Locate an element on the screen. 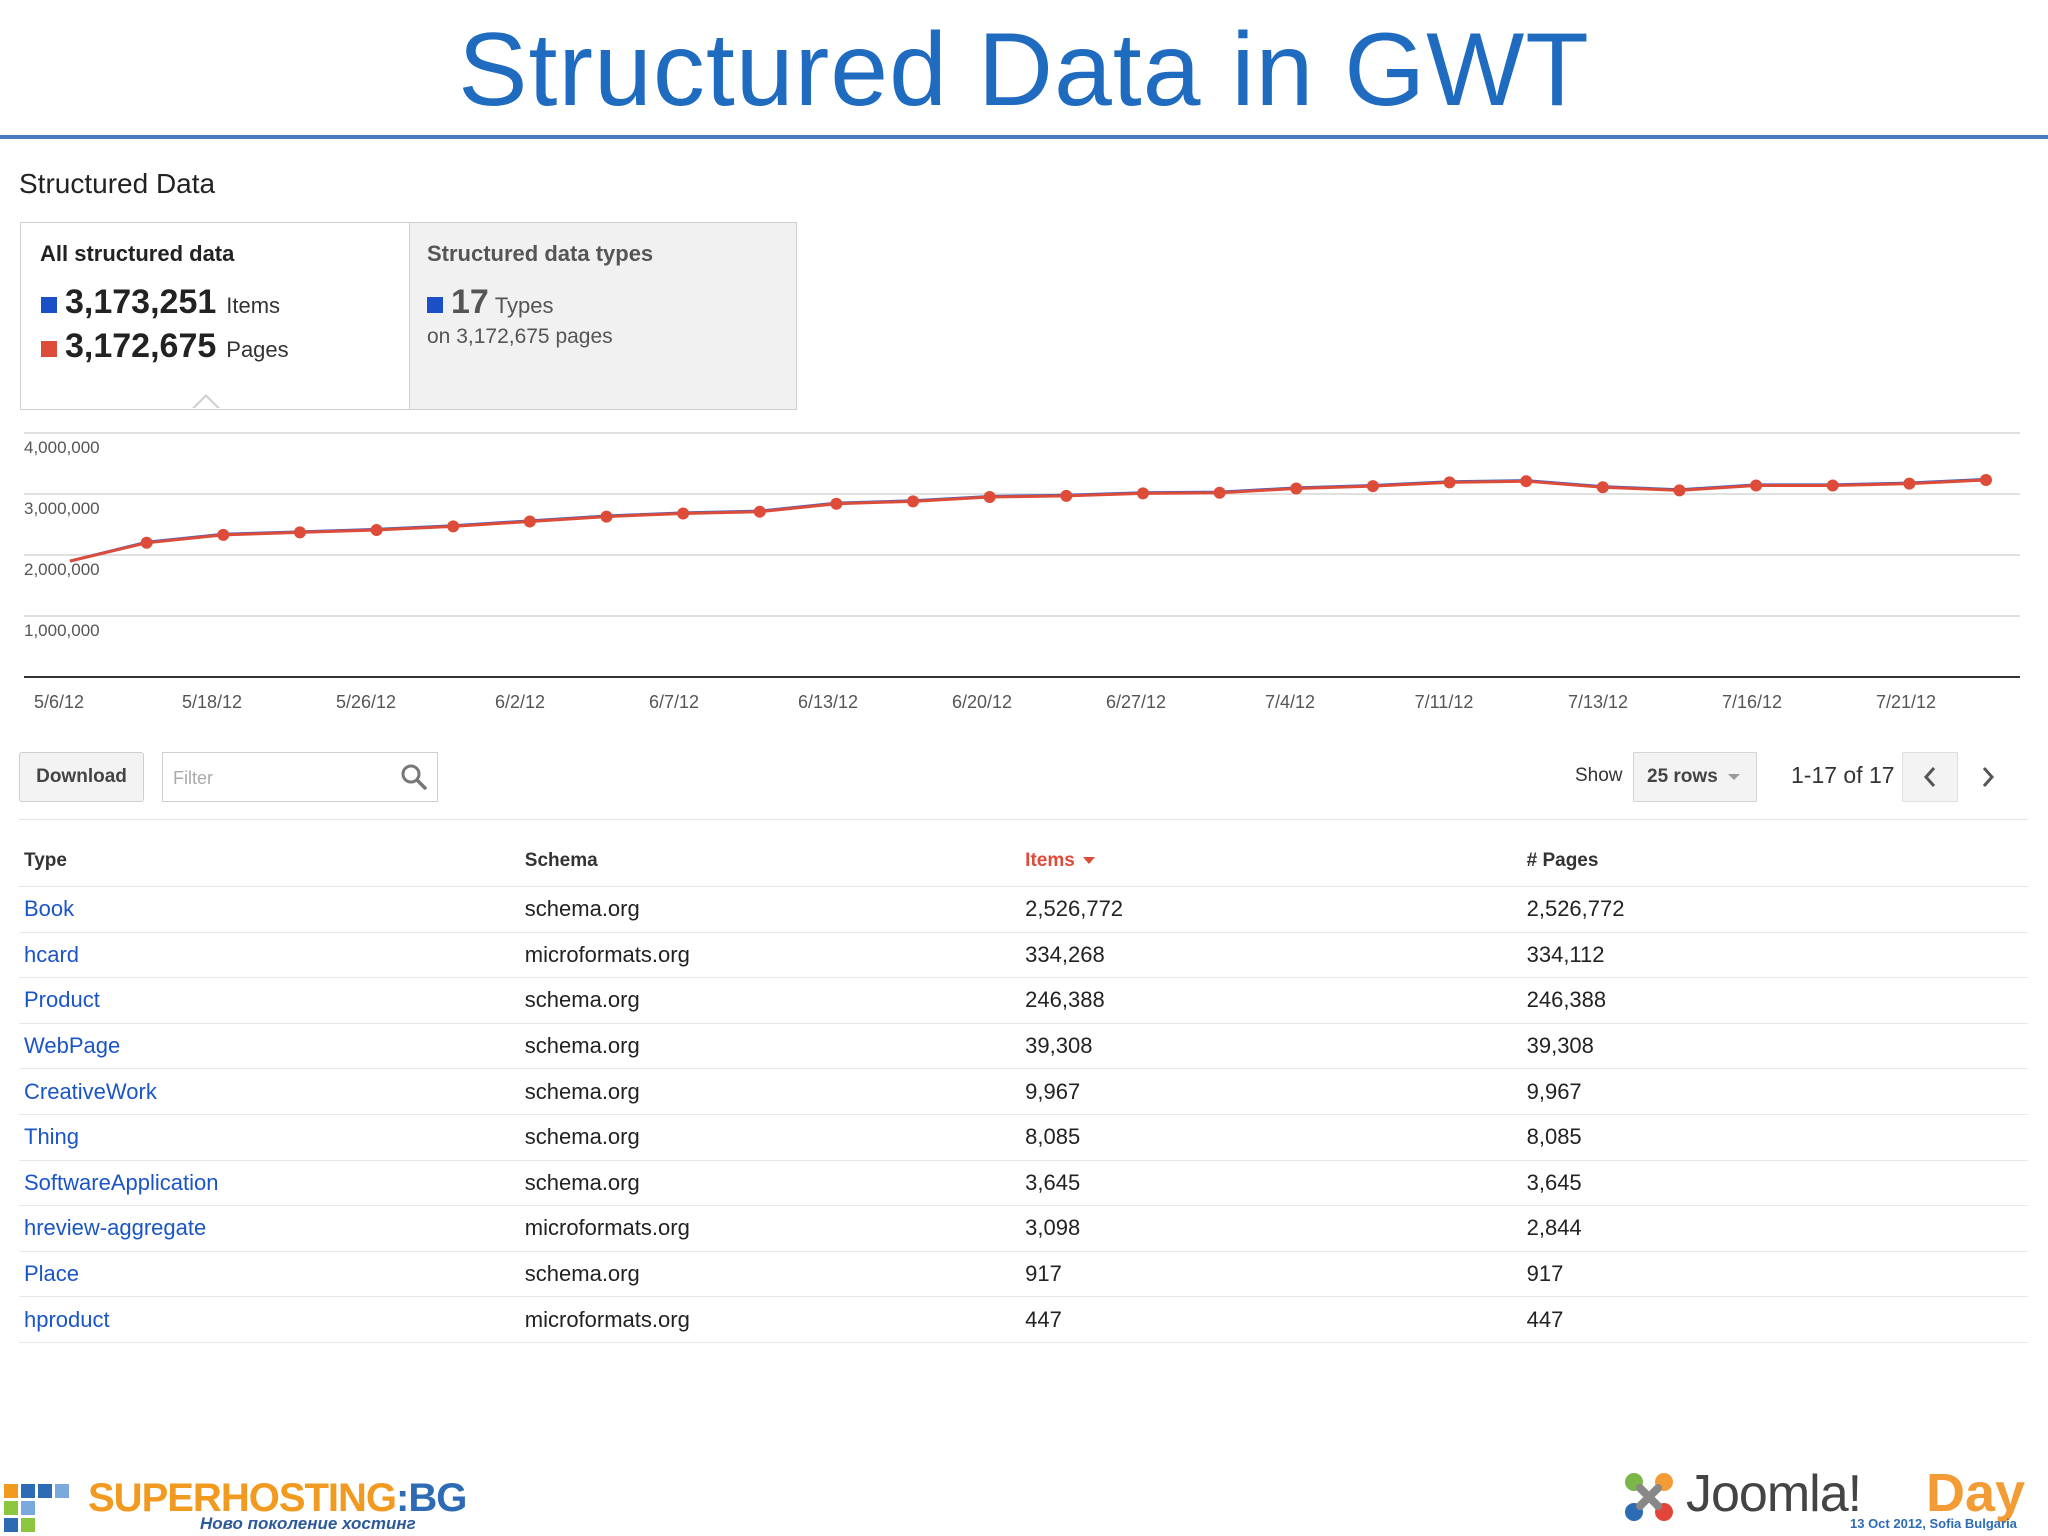 The height and width of the screenshot is (1536, 2048). superhosting-tagline: Ново поколение хостинг is located at coordinates (308, 1523).